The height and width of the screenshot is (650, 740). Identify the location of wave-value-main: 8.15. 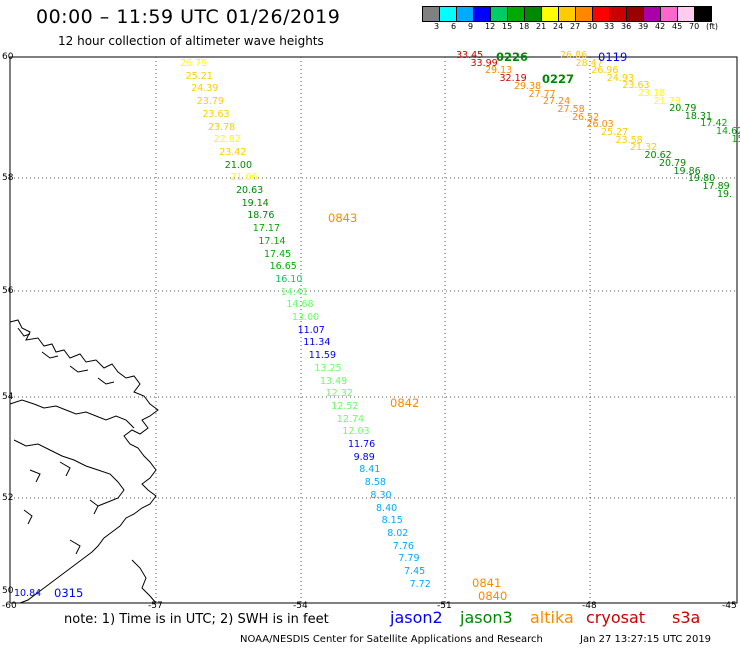
(392, 521).